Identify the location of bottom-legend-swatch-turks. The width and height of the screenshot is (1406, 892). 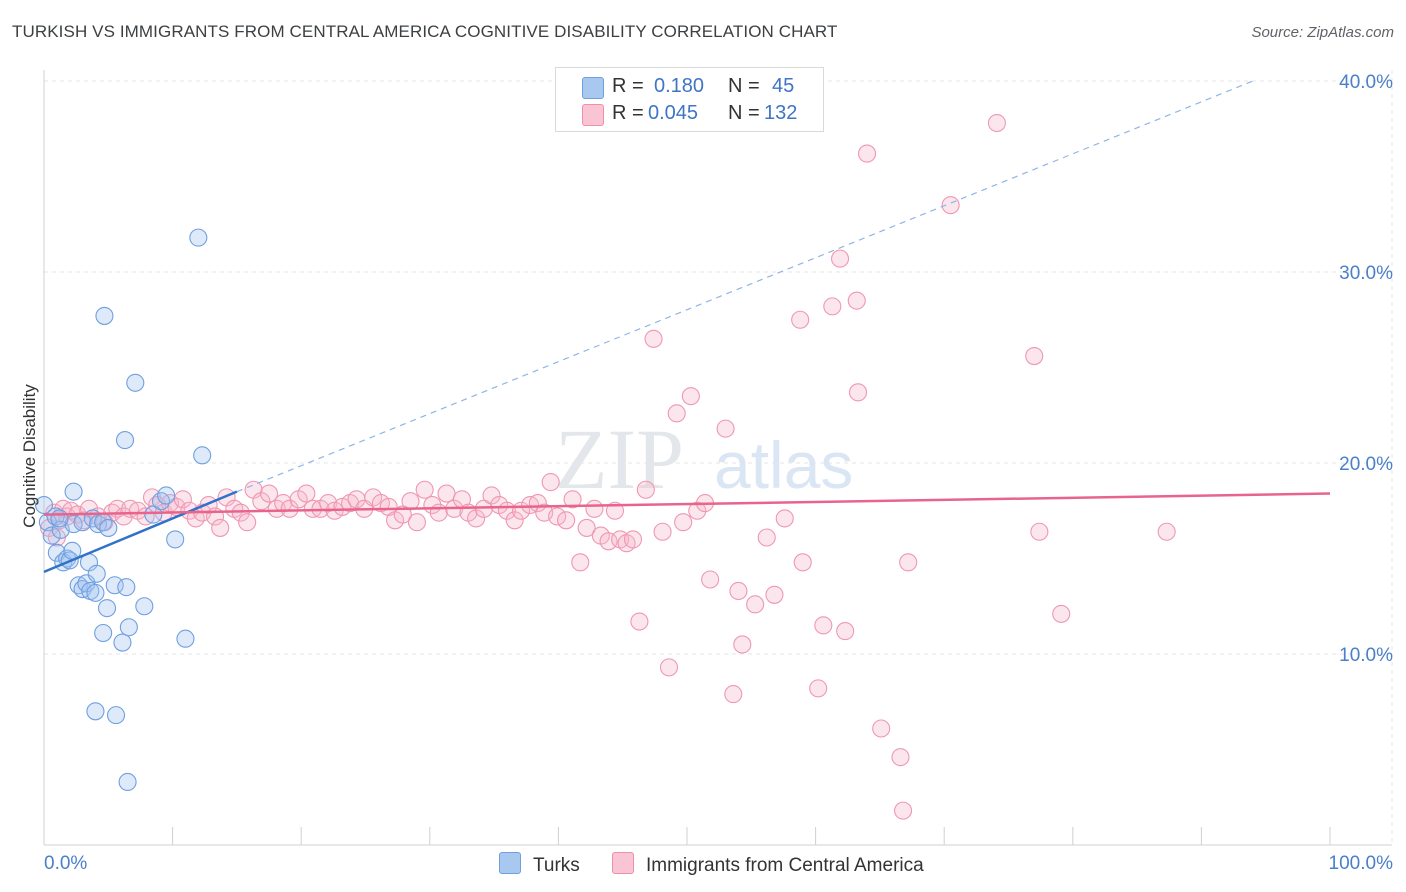
(510, 863).